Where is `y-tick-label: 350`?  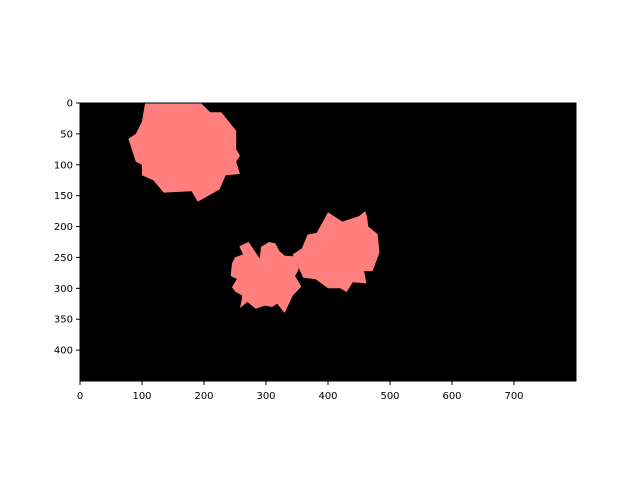
y-tick-label: 350 is located at coordinates (63, 320).